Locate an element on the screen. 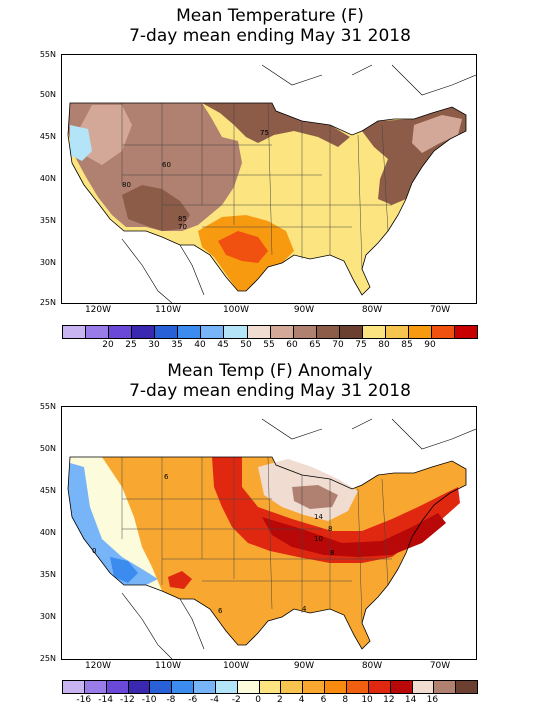 This screenshot has width=540, height=709. bottom-colorbar-label: 8 is located at coordinates (345, 700).